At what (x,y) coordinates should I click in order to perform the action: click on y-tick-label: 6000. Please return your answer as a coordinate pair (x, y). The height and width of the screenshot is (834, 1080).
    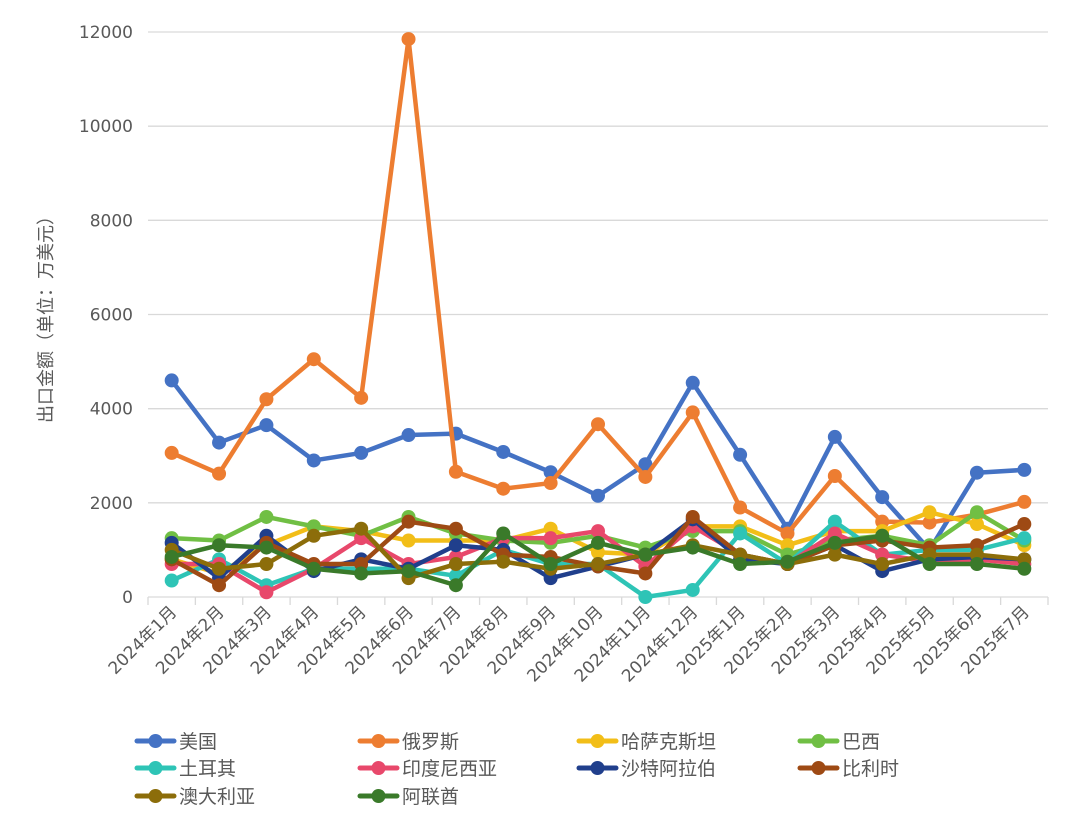
    Looking at the image, I should click on (111, 316).